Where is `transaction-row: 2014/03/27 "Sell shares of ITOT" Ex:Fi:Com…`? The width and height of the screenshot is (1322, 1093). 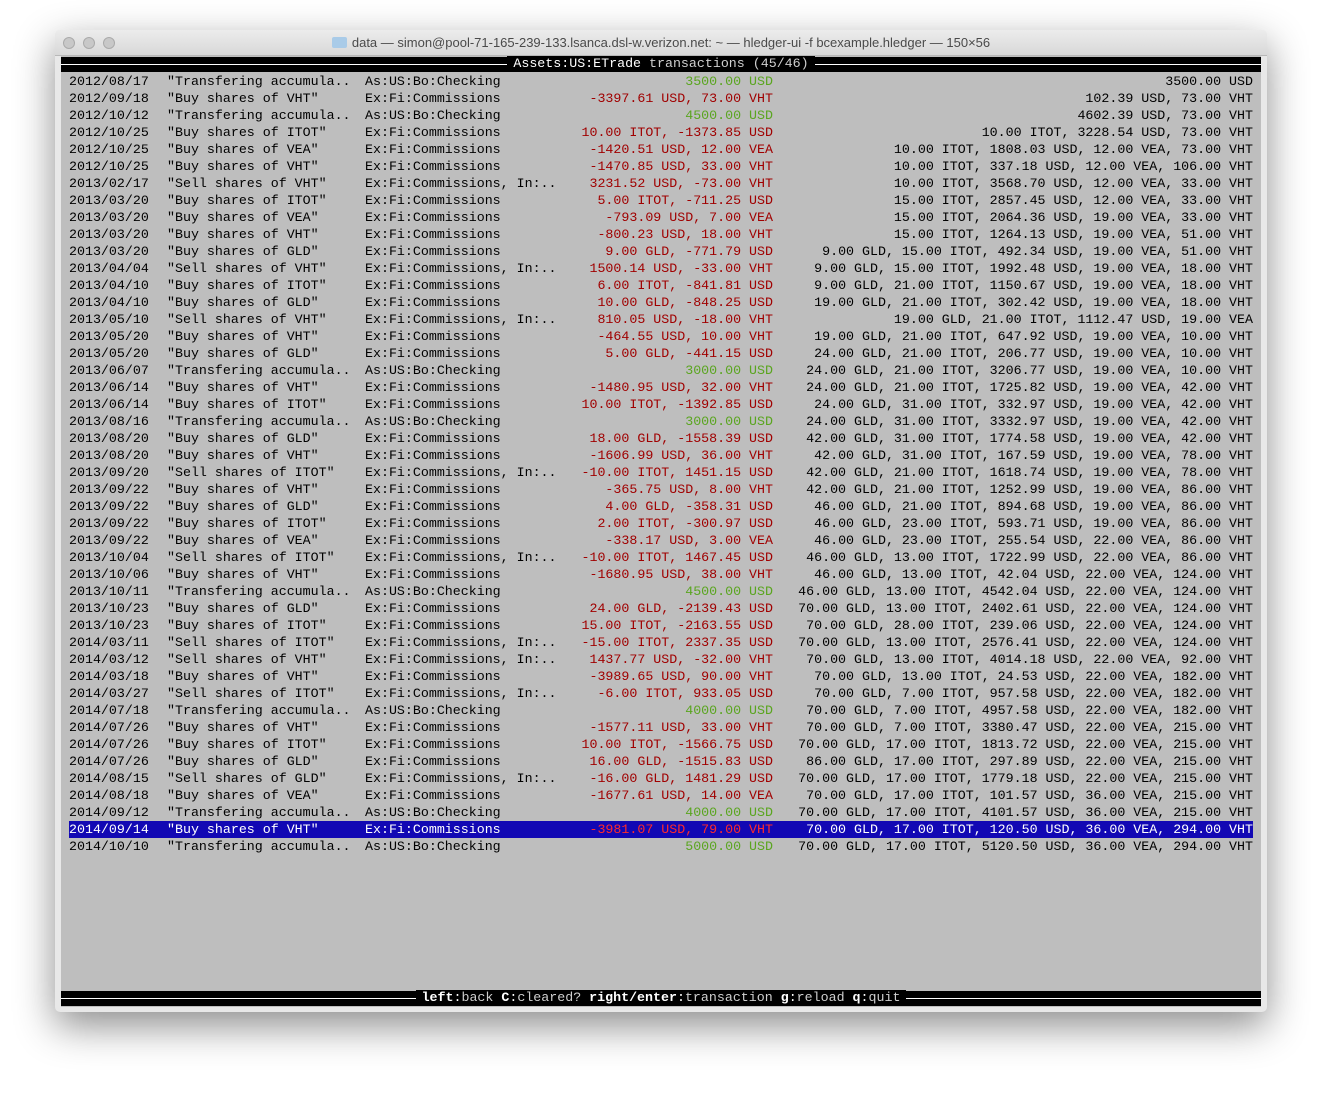
transaction-row: 2014/03/27 "Sell shares of ITOT" Ex:Fi:Com… is located at coordinates (661, 693).